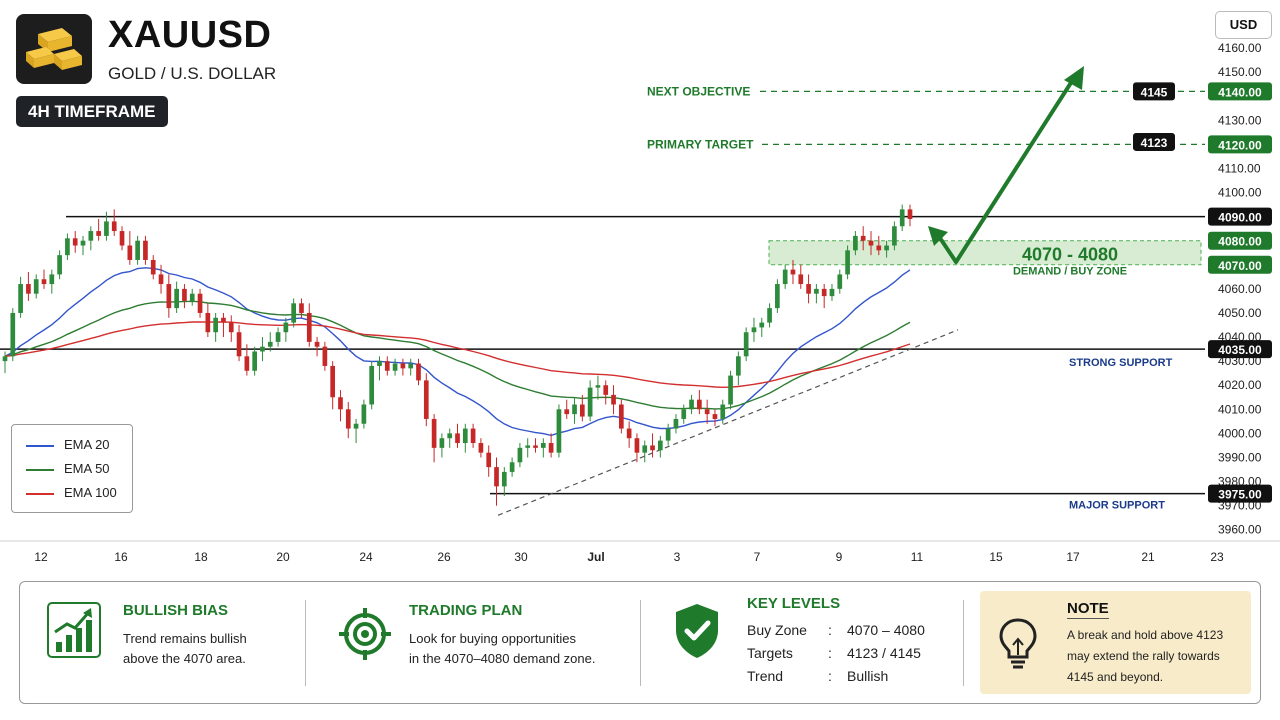 Image resolution: width=1280 pixels, height=720 pixels. What do you see at coordinates (1154, 141) in the screenshot?
I see `primary-target-value-box` at bounding box center [1154, 141].